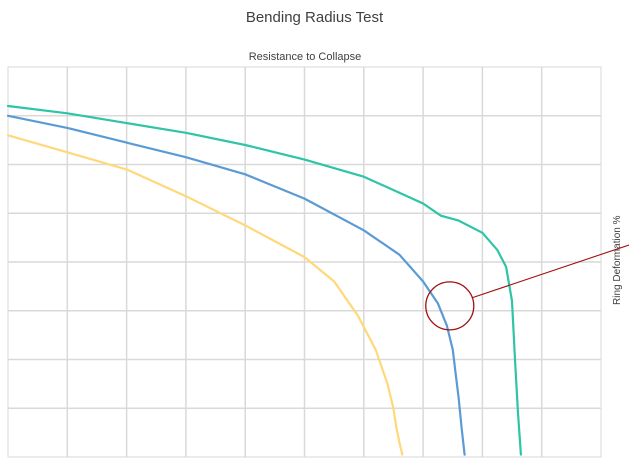 The height and width of the screenshot is (466, 629). What do you see at coordinates (550, 271) in the screenshot?
I see `callout-leader-line` at bounding box center [550, 271].